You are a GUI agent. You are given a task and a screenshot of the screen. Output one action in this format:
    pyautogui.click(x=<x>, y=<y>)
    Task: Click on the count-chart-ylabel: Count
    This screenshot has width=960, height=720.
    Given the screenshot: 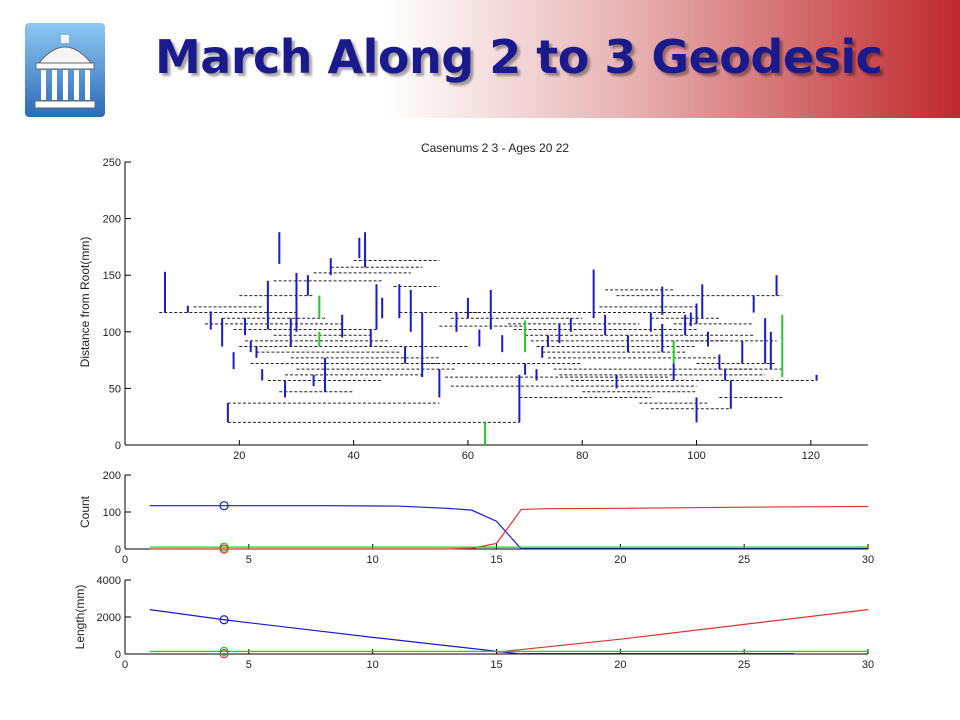 What is the action you would take?
    pyautogui.click(x=85, y=511)
    